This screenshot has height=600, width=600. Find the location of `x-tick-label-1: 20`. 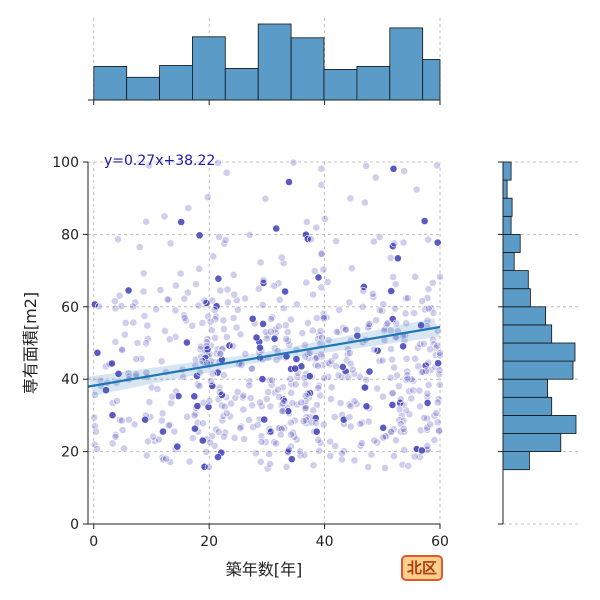

x-tick-label-1: 20 is located at coordinates (209, 542).